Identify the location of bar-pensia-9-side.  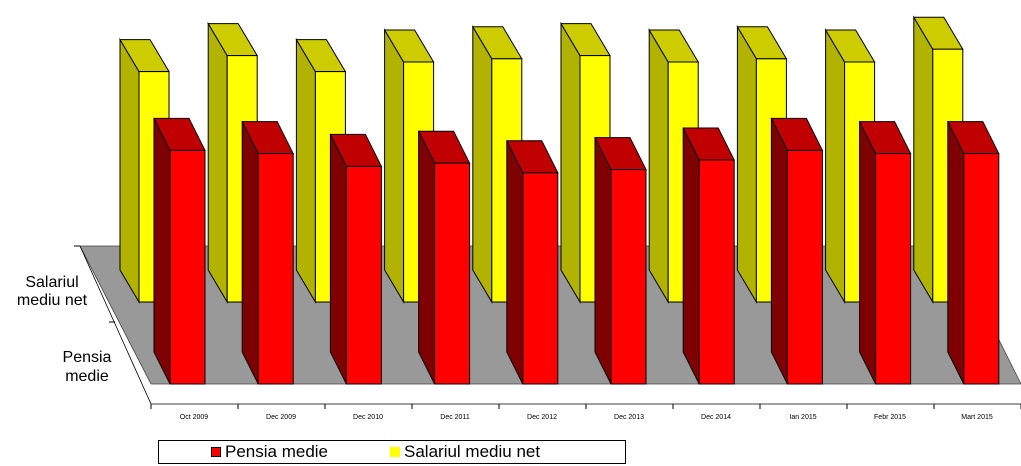
(868, 253).